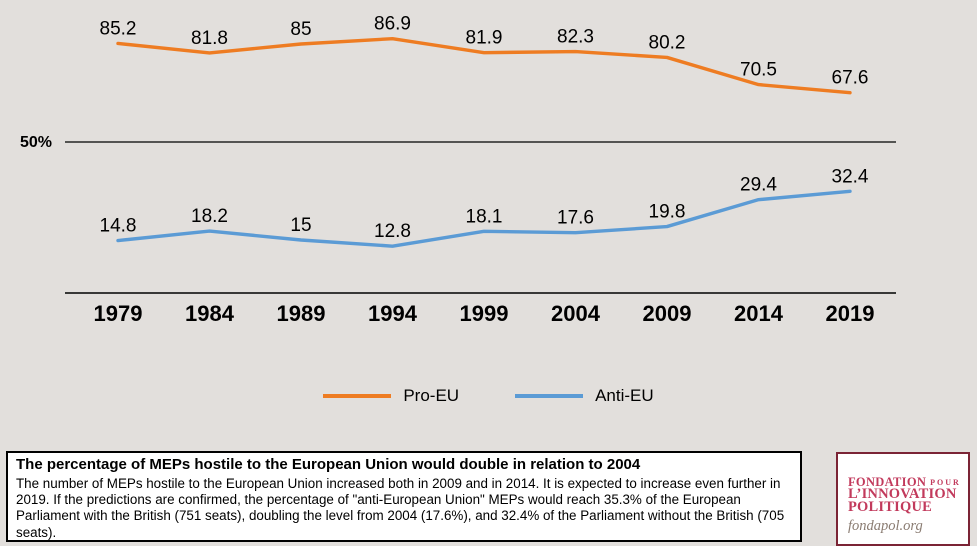  I want to click on x-tick-label: 2004, so click(576, 313).